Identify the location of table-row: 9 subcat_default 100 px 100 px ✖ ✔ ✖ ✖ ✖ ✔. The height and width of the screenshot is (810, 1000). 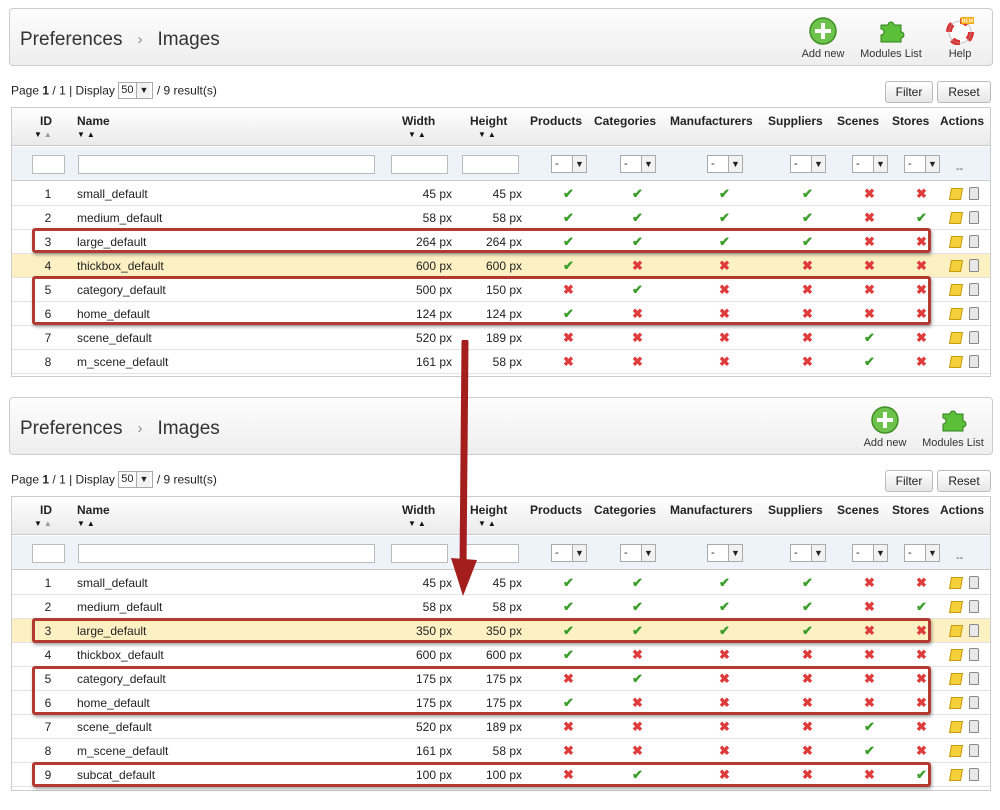
(501, 775).